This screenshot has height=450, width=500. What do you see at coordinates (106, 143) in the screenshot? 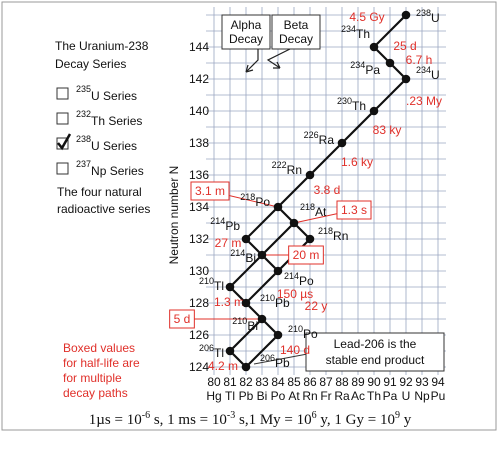
I see `series-label: 238U Series` at bounding box center [106, 143].